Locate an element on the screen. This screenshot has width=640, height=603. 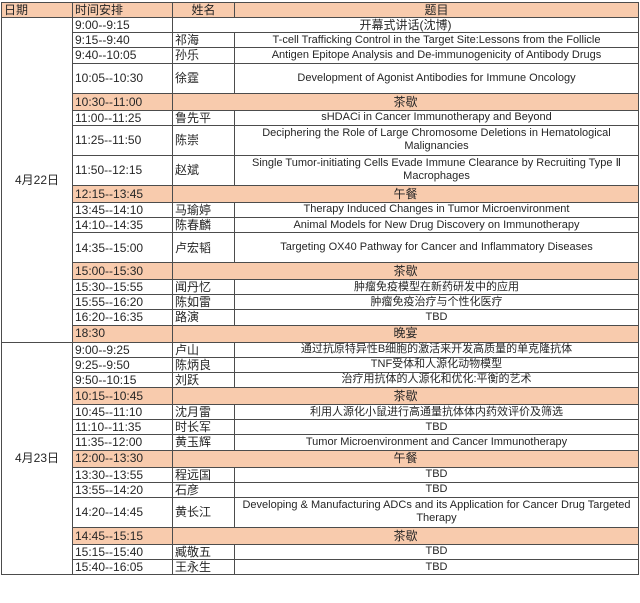
time-cell: 10:05--10:30 is located at coordinates (122, 78).